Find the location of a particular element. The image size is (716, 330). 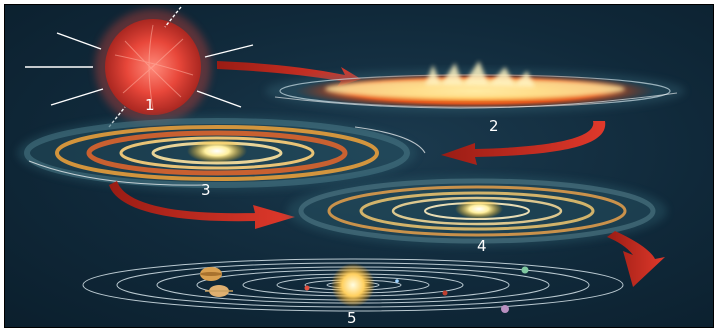

stage-5-label: 5 is located at coordinates (352, 318).